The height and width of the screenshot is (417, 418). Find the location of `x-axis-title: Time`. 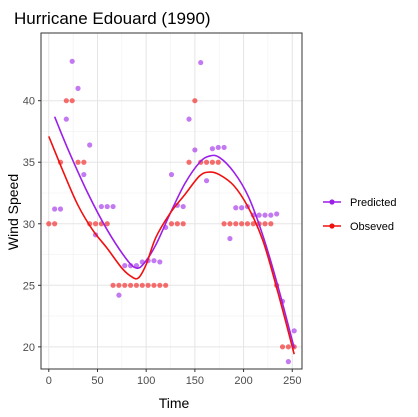

x-axis-title: Time is located at coordinates (174, 403).